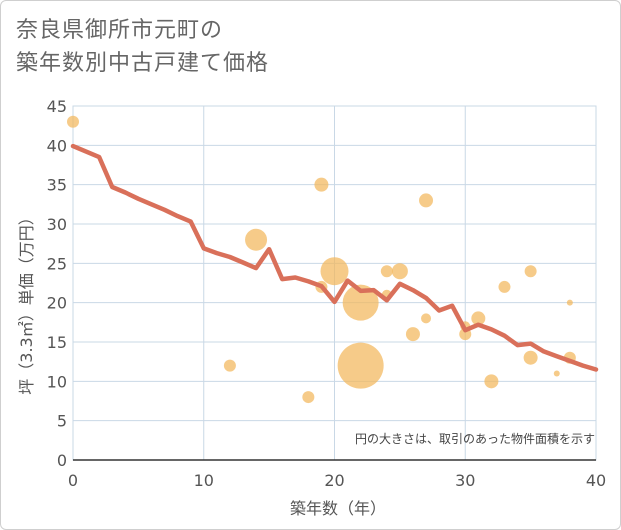 The width and height of the screenshot is (621, 530). I want to click on y-tick-label: 20, so click(57, 303).